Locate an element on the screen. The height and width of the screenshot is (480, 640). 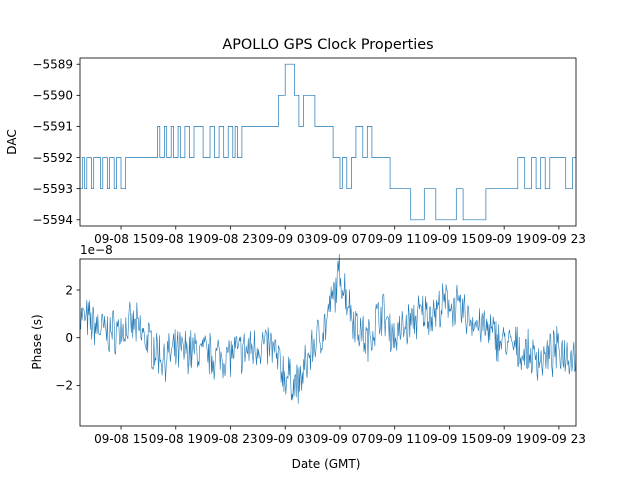
chart-title: APOLLO GPS Clock Properties is located at coordinates (327, 45).